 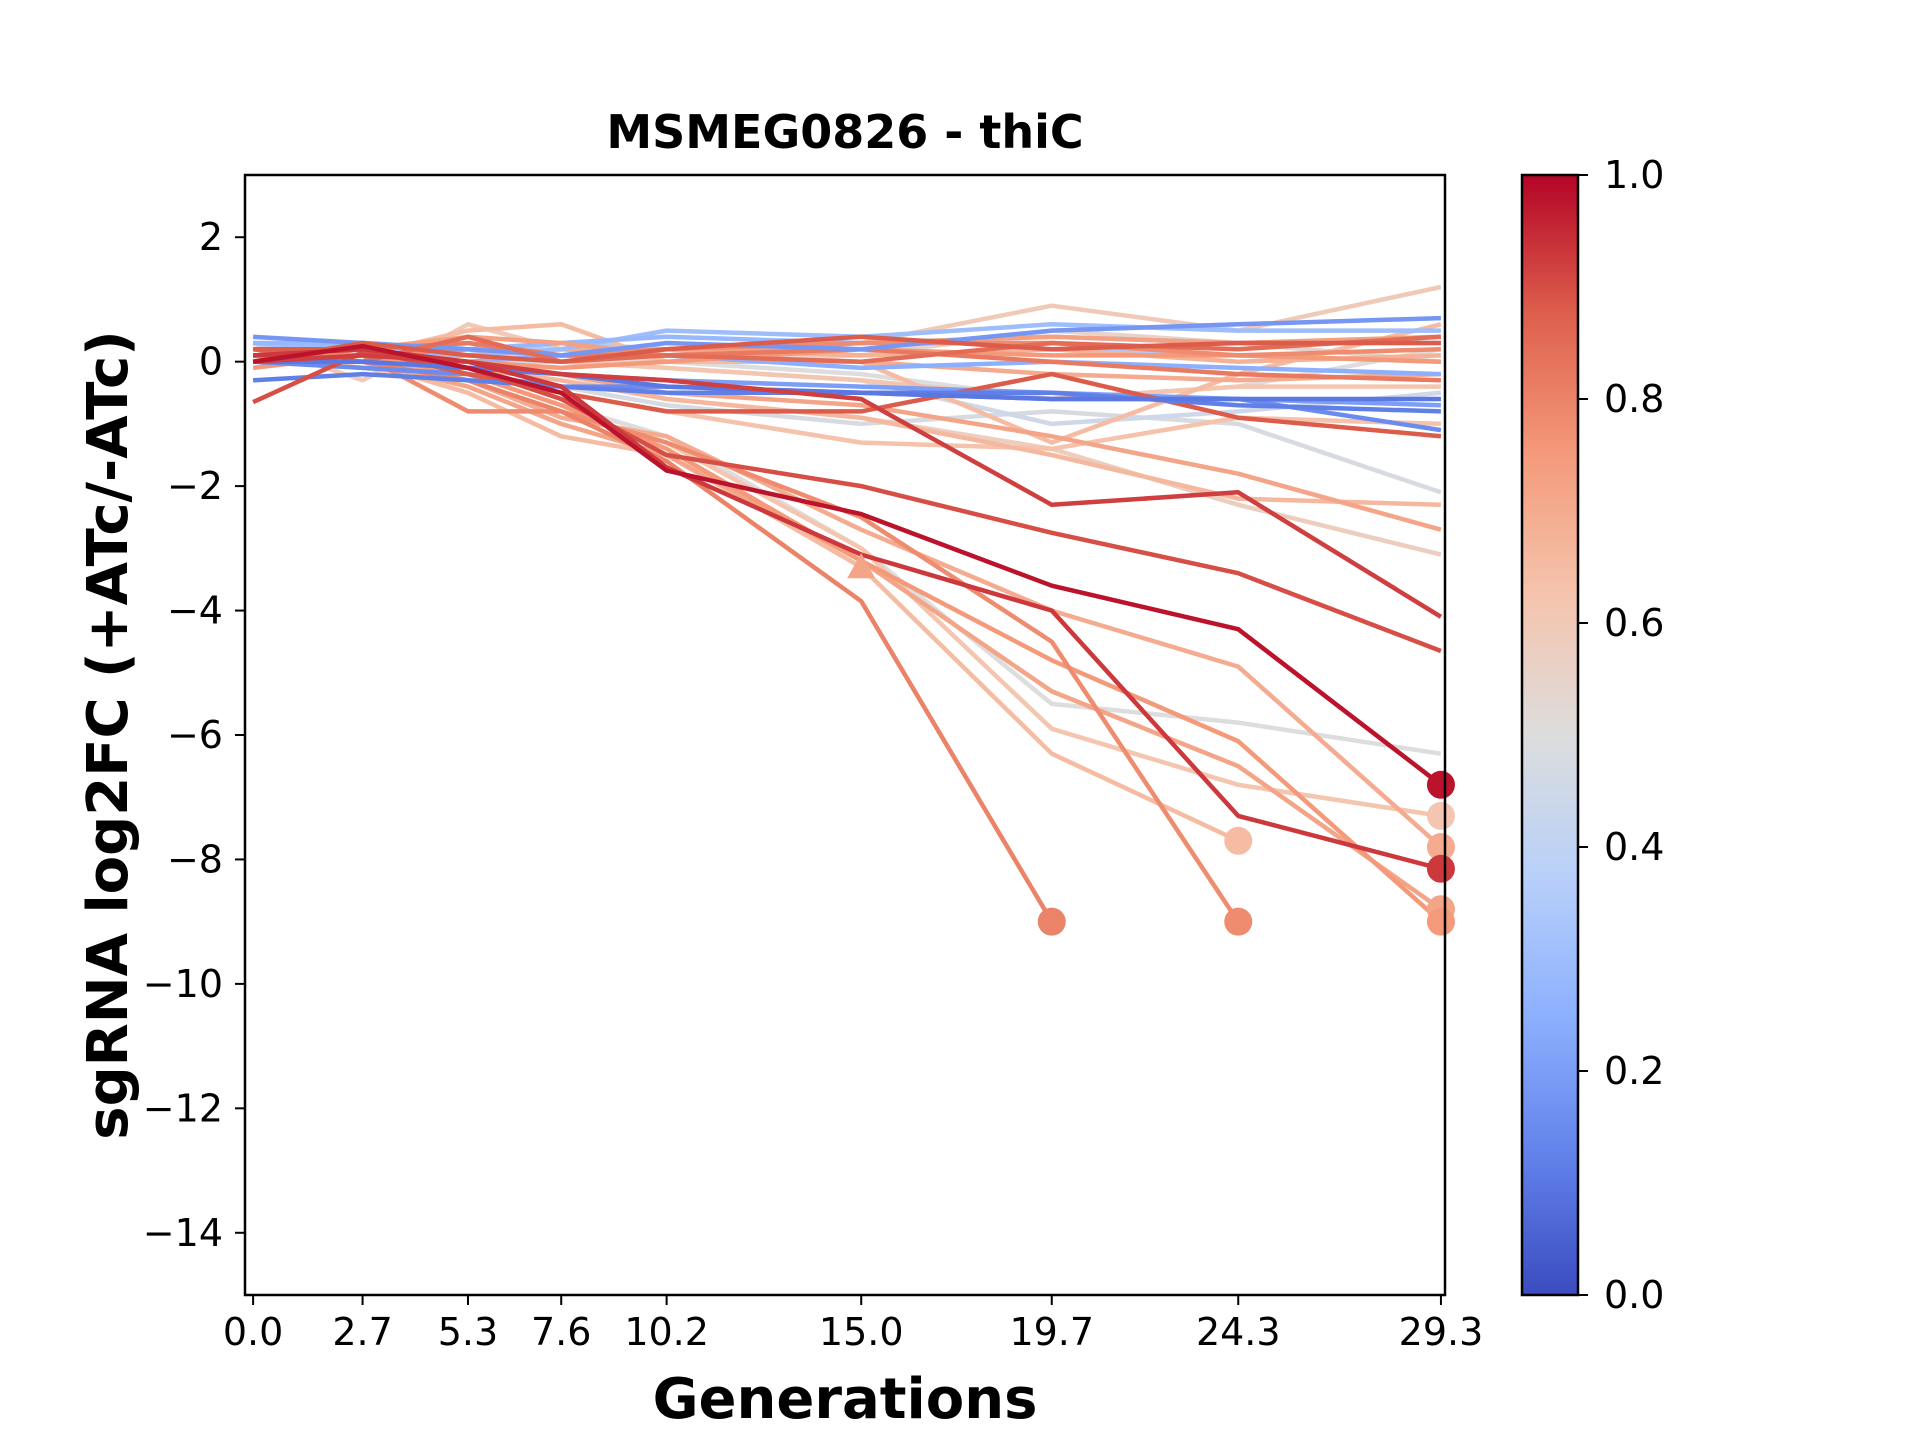 What do you see at coordinates (1550, 735) in the screenshot?
I see `colorbar` at bounding box center [1550, 735].